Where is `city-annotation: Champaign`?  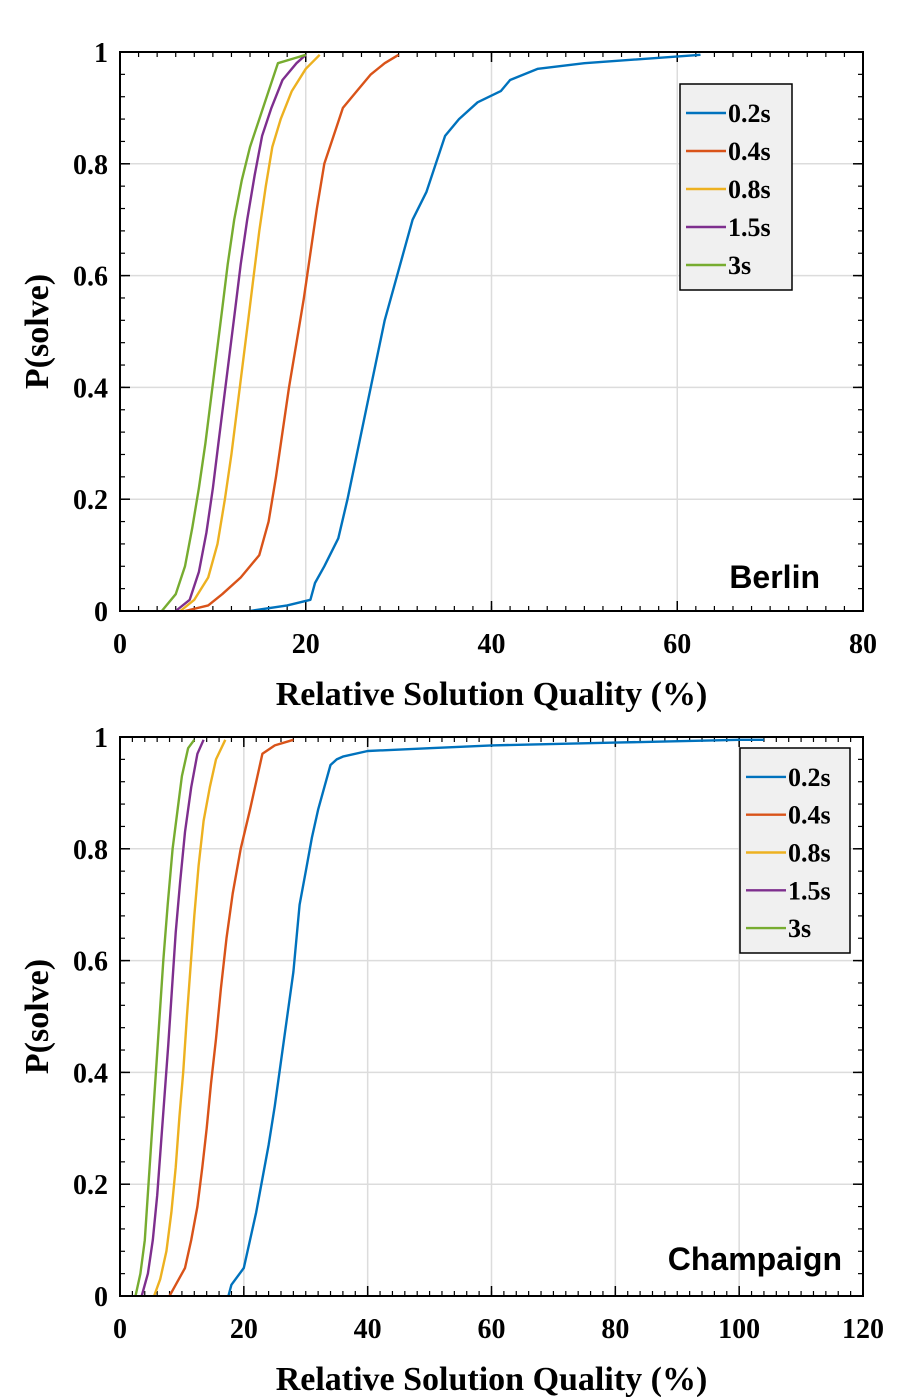 city-annotation: Champaign is located at coordinates (755, 1259).